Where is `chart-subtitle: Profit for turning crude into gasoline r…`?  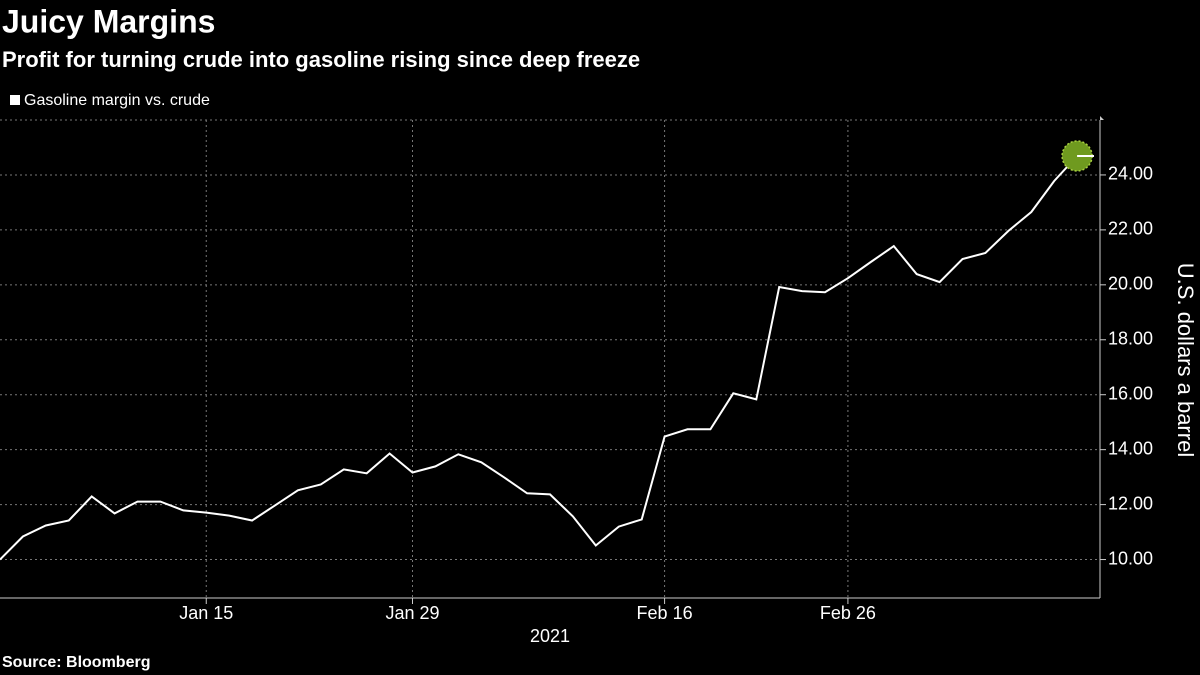
chart-subtitle: Profit for turning crude into gasoline r… is located at coordinates (321, 59).